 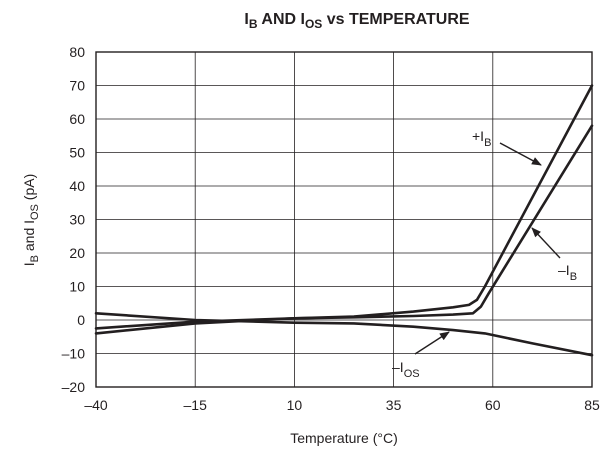 What do you see at coordinates (520, 154) in the screenshot?
I see `arrow-plus-ib` at bounding box center [520, 154].